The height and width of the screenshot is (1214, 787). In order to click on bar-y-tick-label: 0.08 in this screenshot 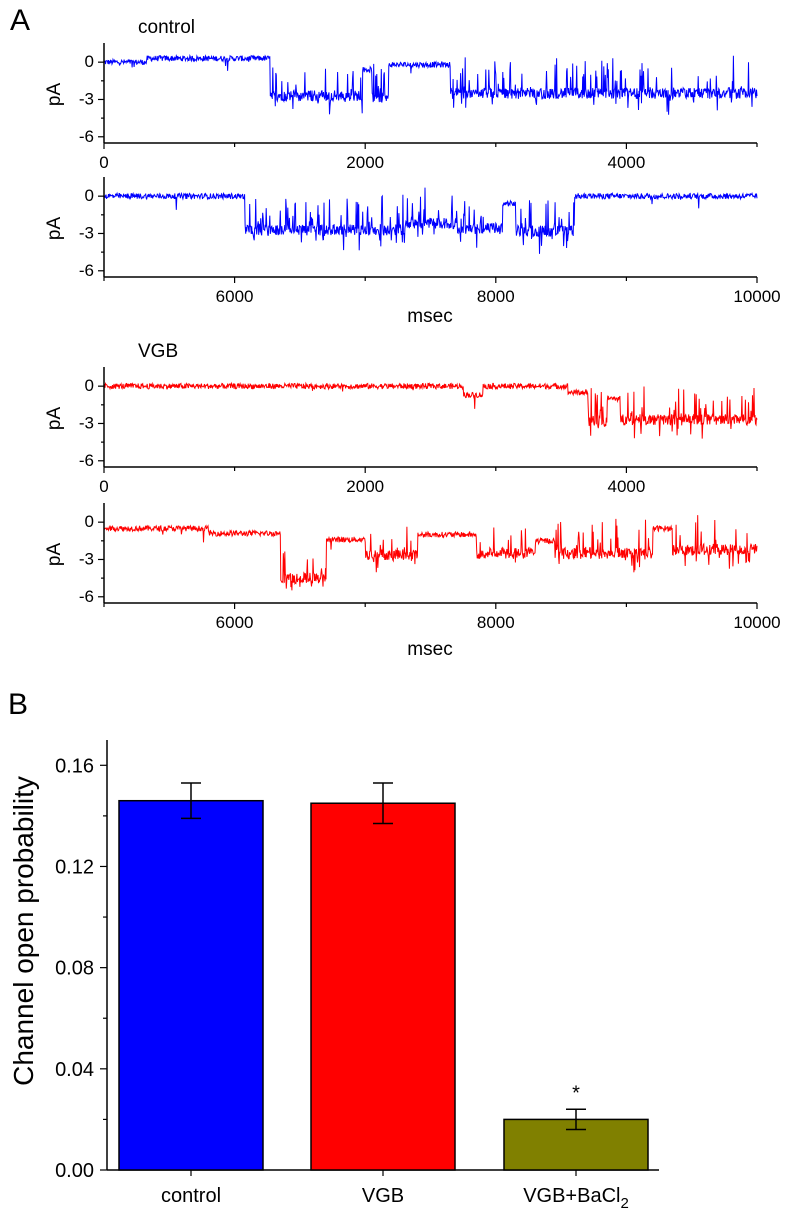, I will do `click(74, 969)`.